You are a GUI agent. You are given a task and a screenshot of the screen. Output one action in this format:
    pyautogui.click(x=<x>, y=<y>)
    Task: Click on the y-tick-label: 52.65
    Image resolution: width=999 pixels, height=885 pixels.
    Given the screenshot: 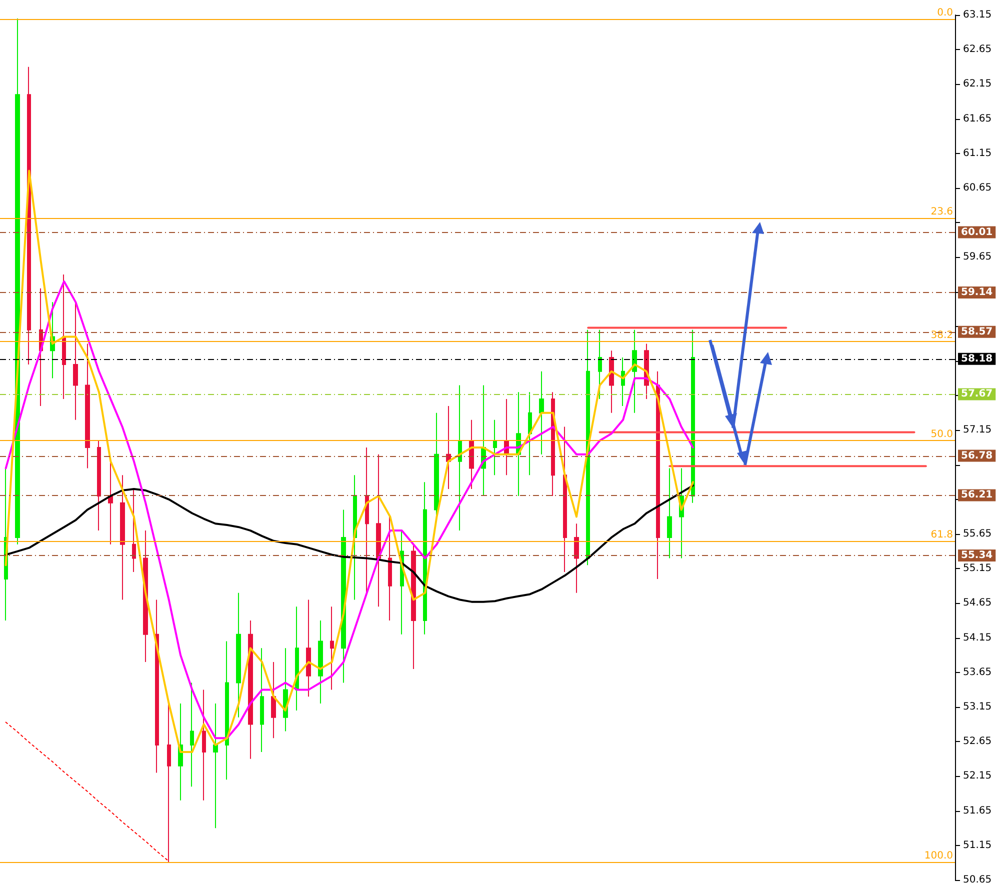 What is the action you would take?
    pyautogui.click(x=977, y=742)
    